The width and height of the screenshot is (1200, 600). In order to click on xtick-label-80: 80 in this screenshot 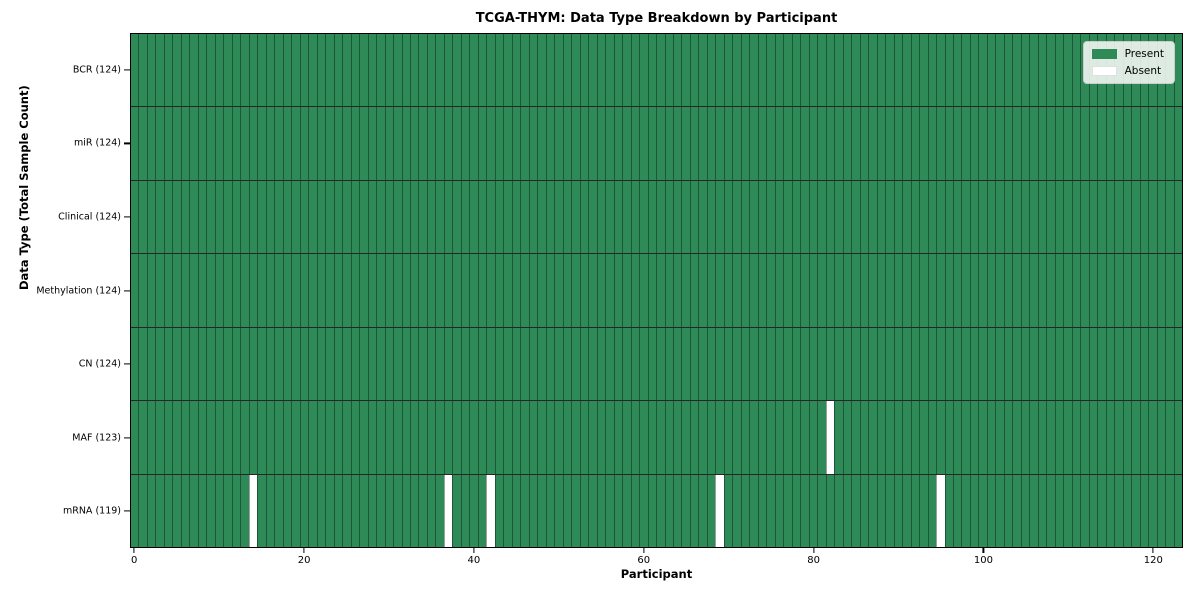, I will do `click(813, 560)`.